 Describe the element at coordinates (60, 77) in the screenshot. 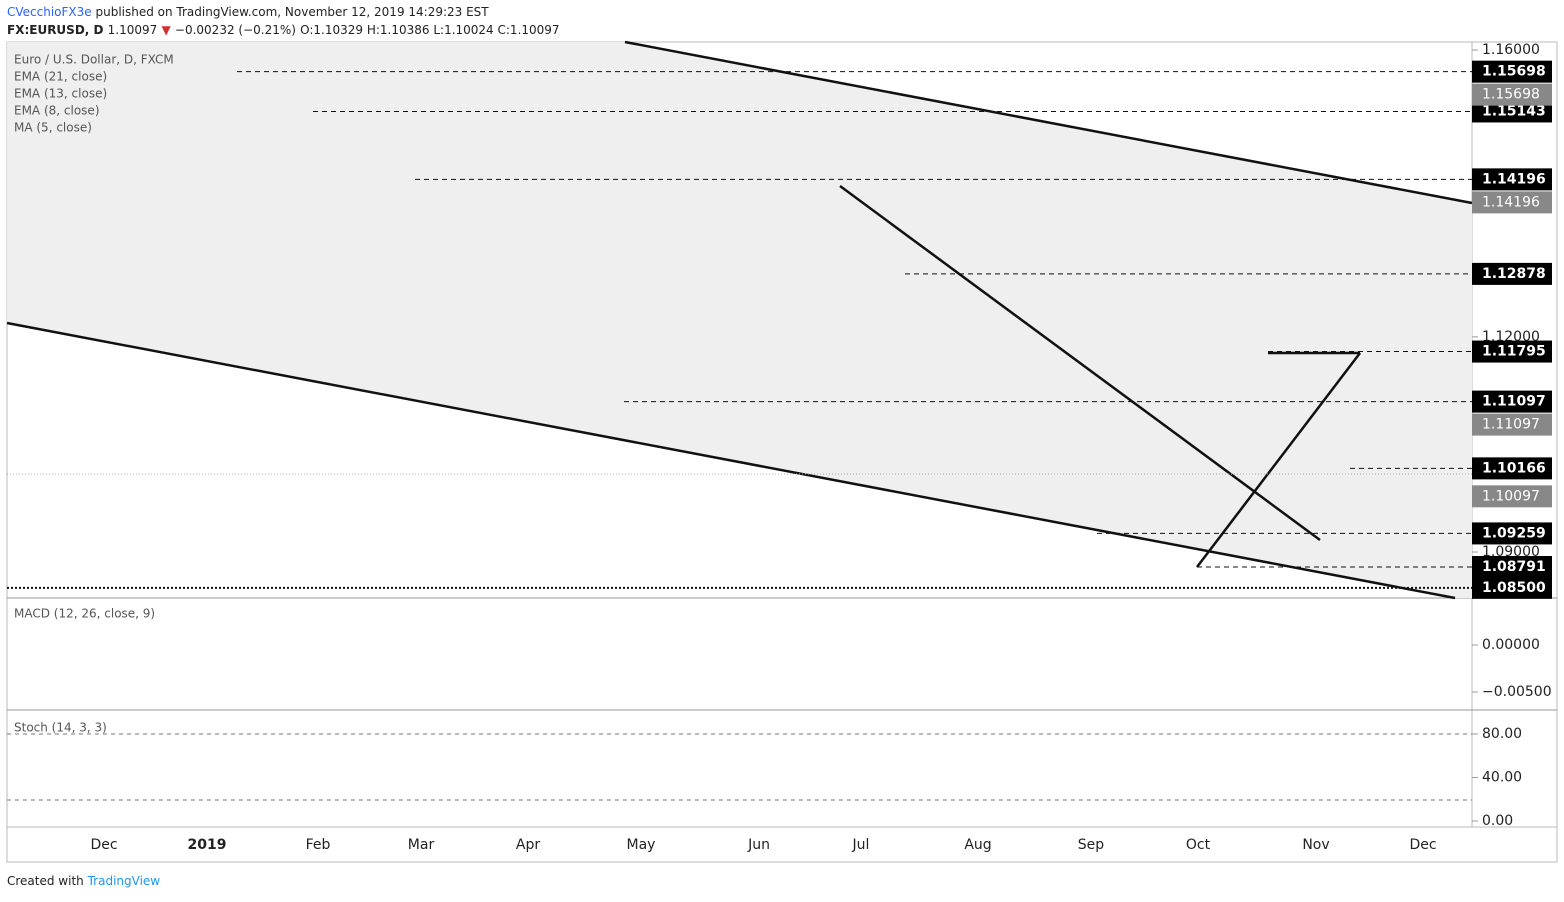

I see `legend-entry: EMA (21, close)` at that location.